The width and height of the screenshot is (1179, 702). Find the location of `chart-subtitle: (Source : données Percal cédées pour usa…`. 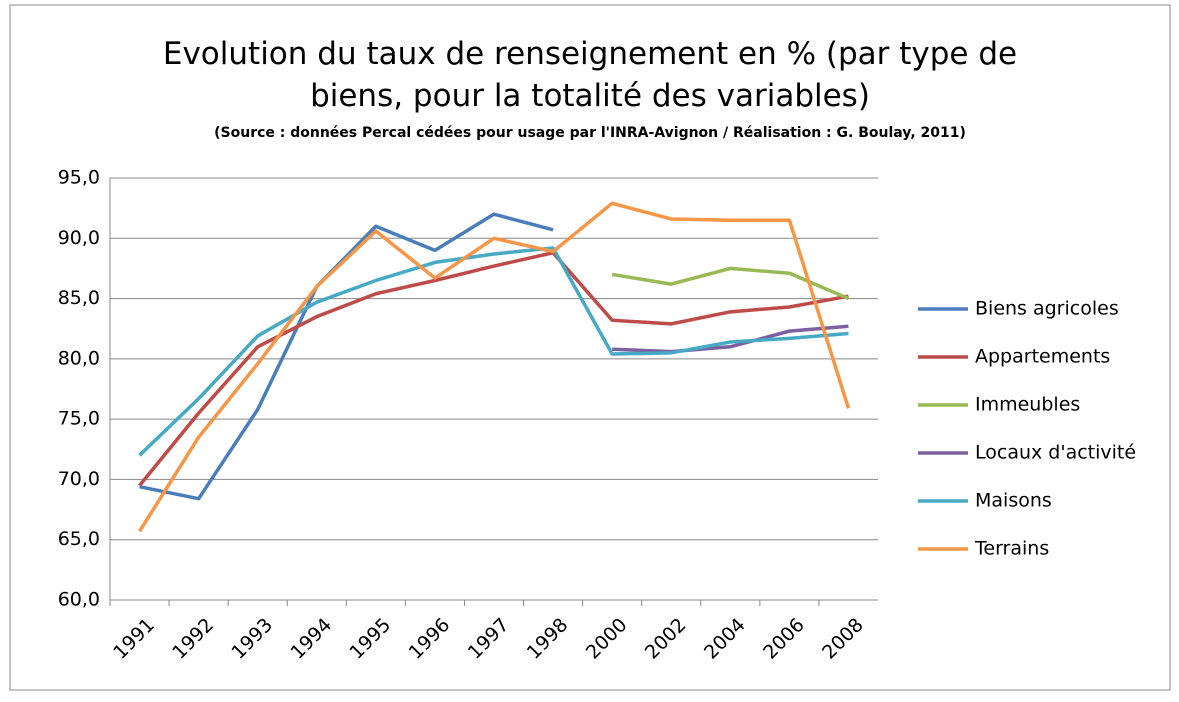

chart-subtitle: (Source : données Percal cédées pour usa… is located at coordinates (590, 133).